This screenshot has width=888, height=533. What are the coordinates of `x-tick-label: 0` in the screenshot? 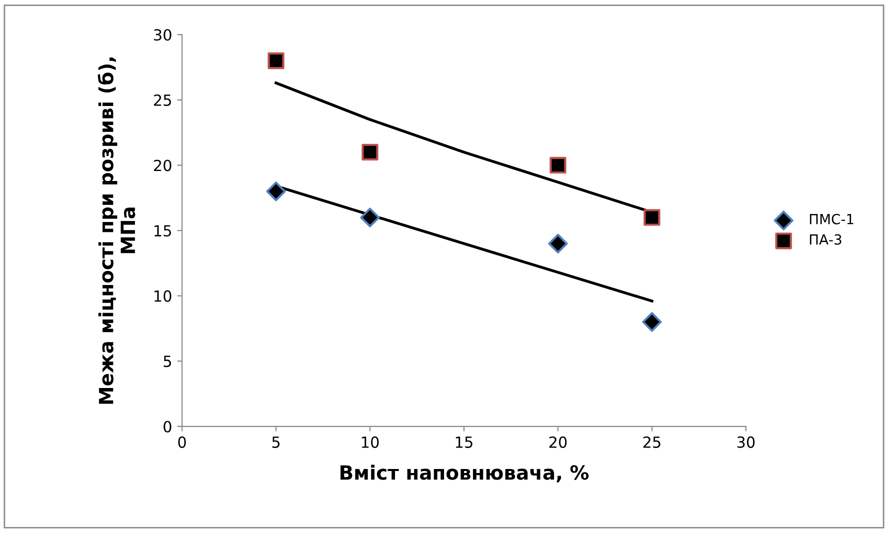 It's located at (182, 442).